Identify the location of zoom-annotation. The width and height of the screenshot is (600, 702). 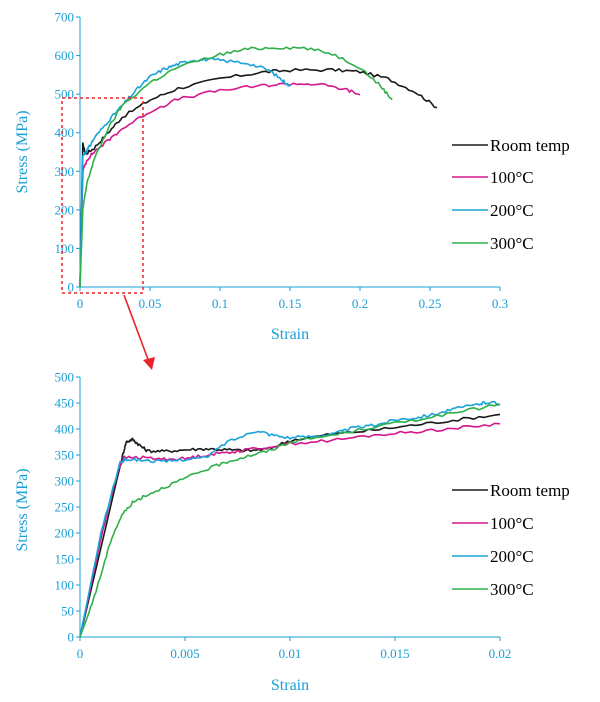
(108, 233).